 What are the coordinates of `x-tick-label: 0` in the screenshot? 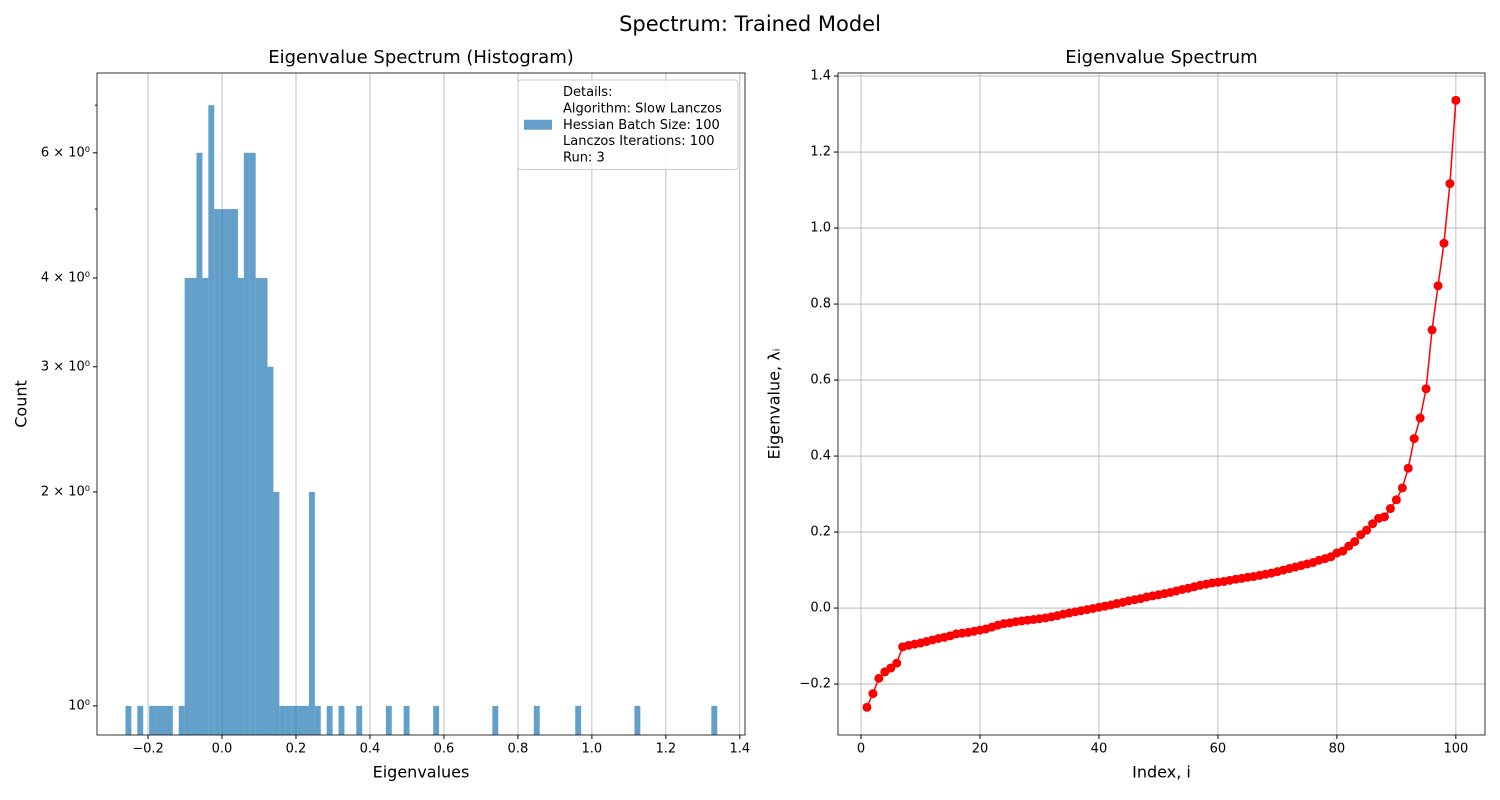 It's located at (861, 749).